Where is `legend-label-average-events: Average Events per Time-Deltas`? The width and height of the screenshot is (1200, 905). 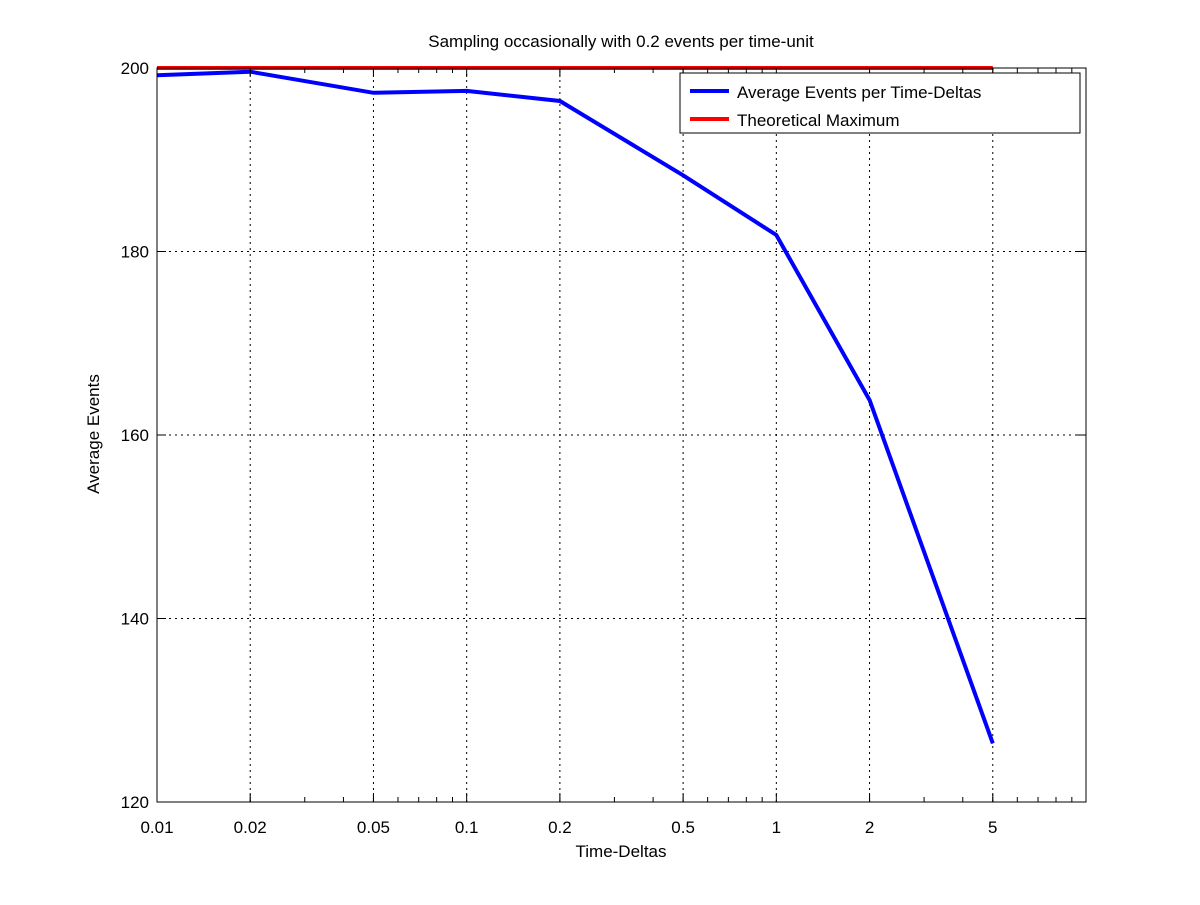 legend-label-average-events: Average Events per Time-Deltas is located at coordinates (859, 92).